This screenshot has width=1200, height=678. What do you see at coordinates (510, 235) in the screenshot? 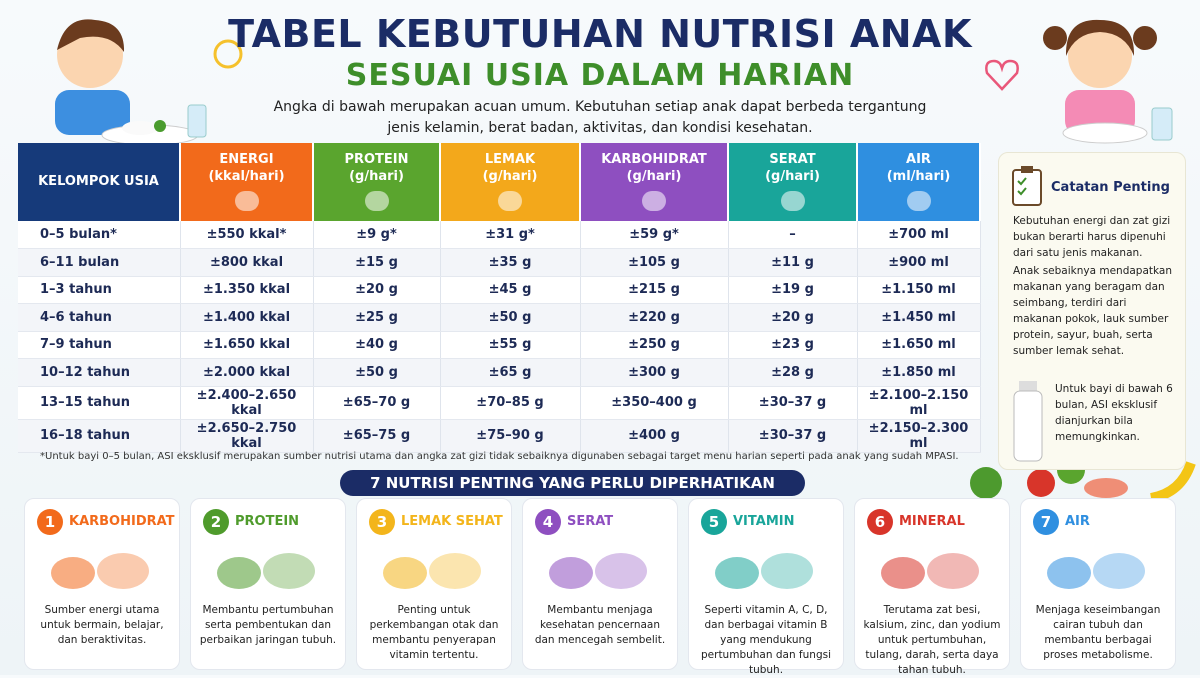
I see `table-cell: ±31 g*` at bounding box center [510, 235].